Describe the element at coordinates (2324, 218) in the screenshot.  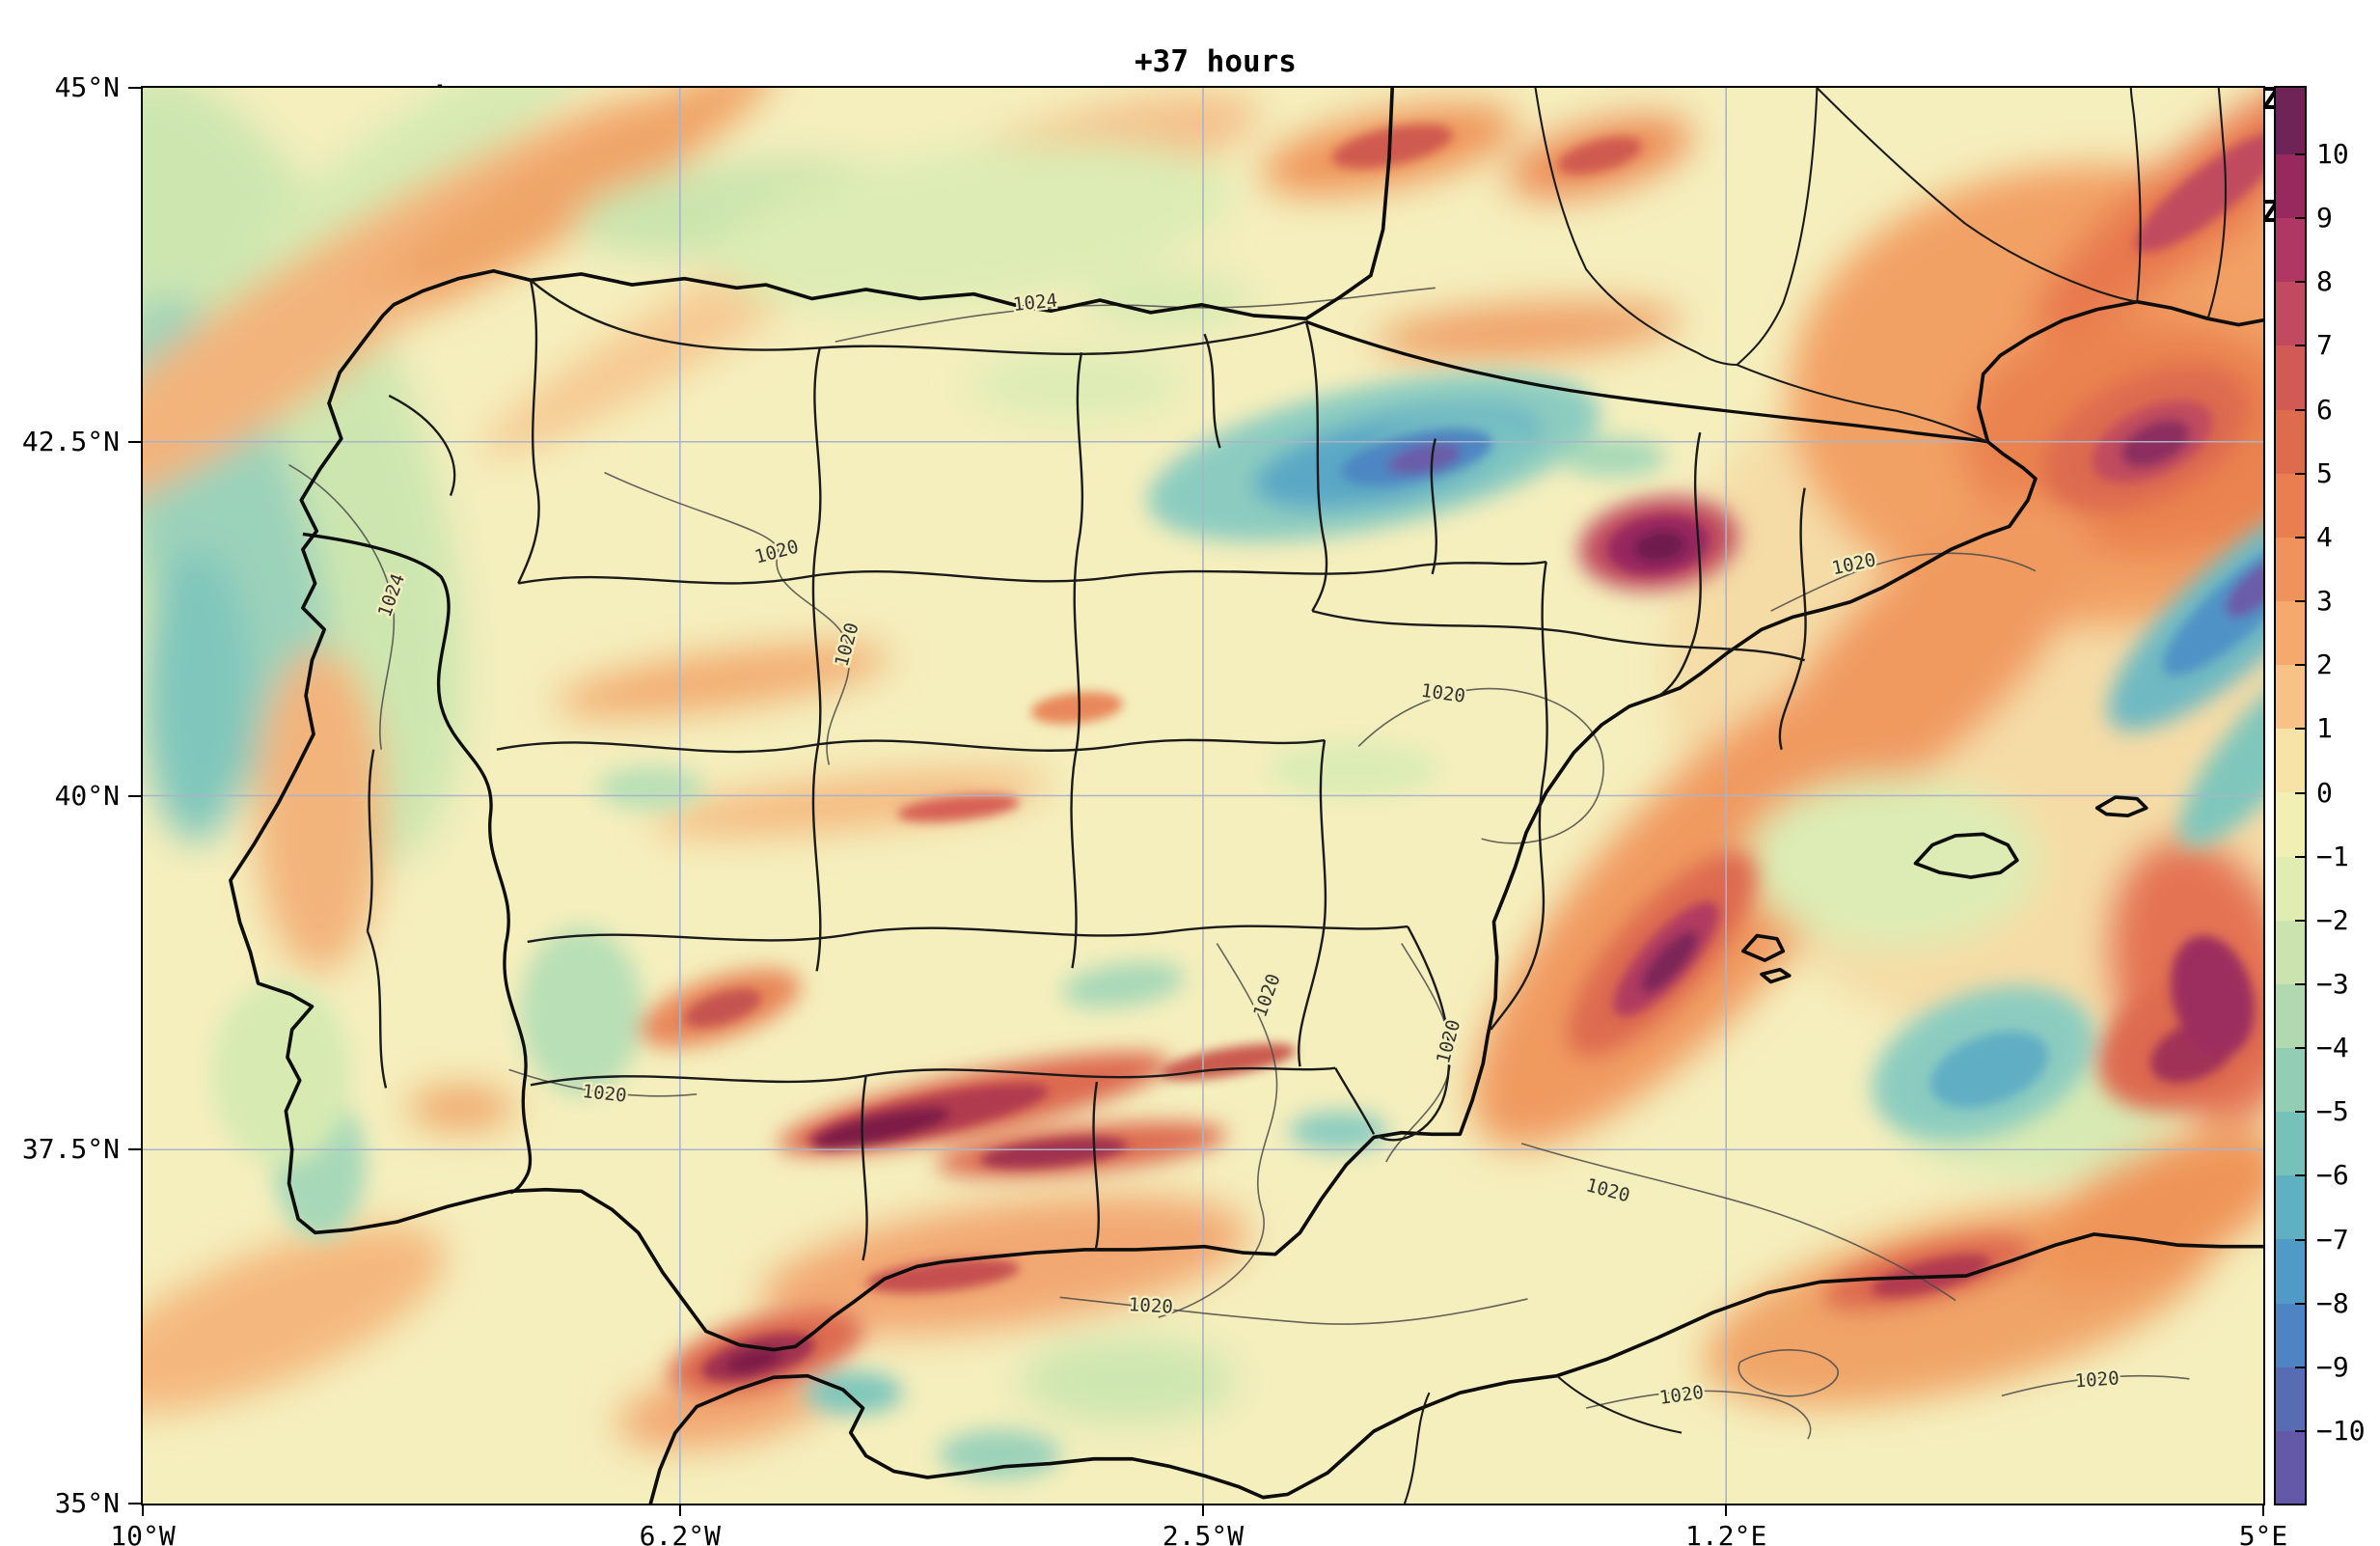
I see `colorbar-tick-label: 9` at that location.